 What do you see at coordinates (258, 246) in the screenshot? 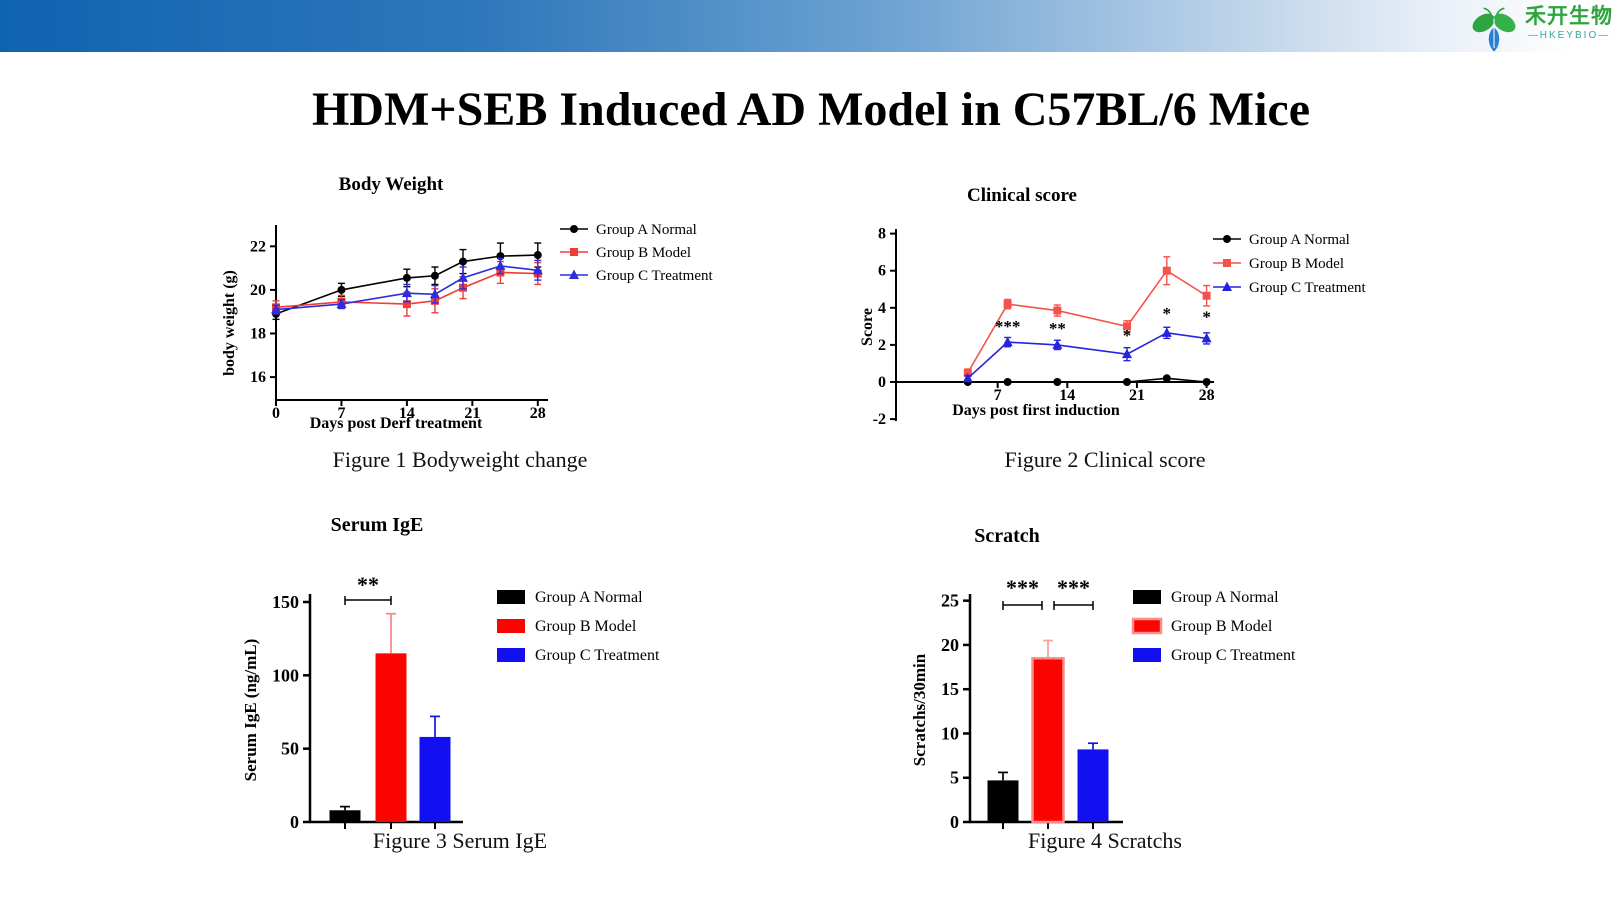
I see `svg-text: 22` at bounding box center [258, 246].